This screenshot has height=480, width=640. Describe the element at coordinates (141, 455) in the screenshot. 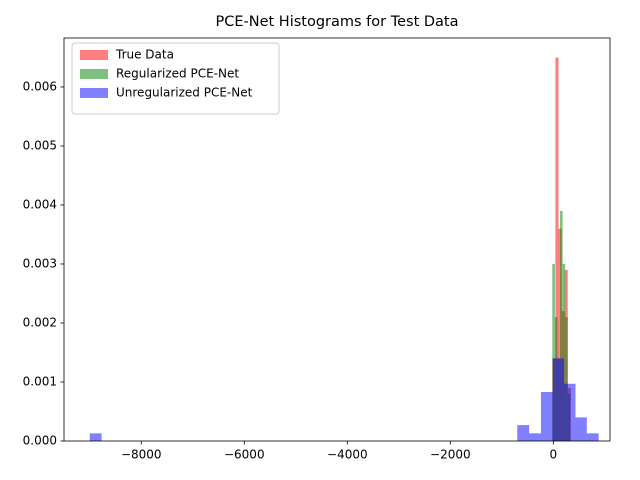

I see `x-tick-label: −8000` at that location.